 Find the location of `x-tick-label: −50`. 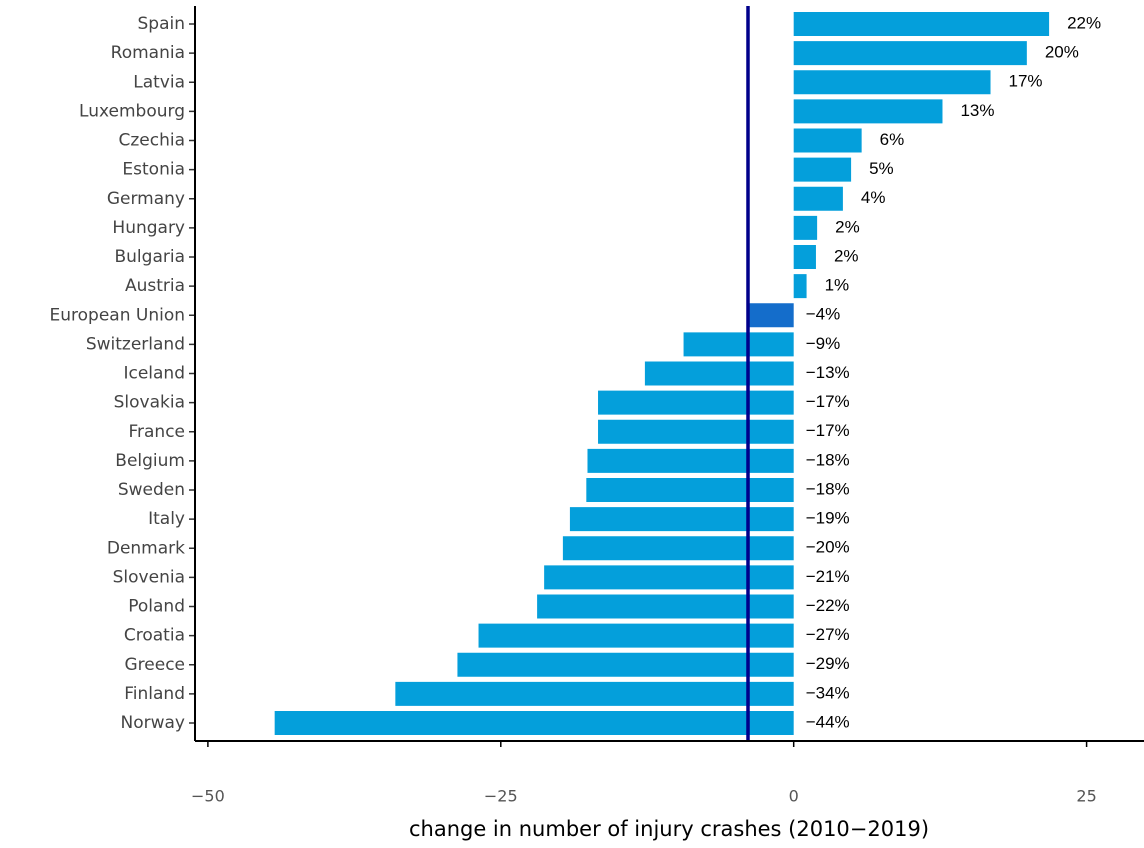

x-tick-label: −50 is located at coordinates (208, 796).